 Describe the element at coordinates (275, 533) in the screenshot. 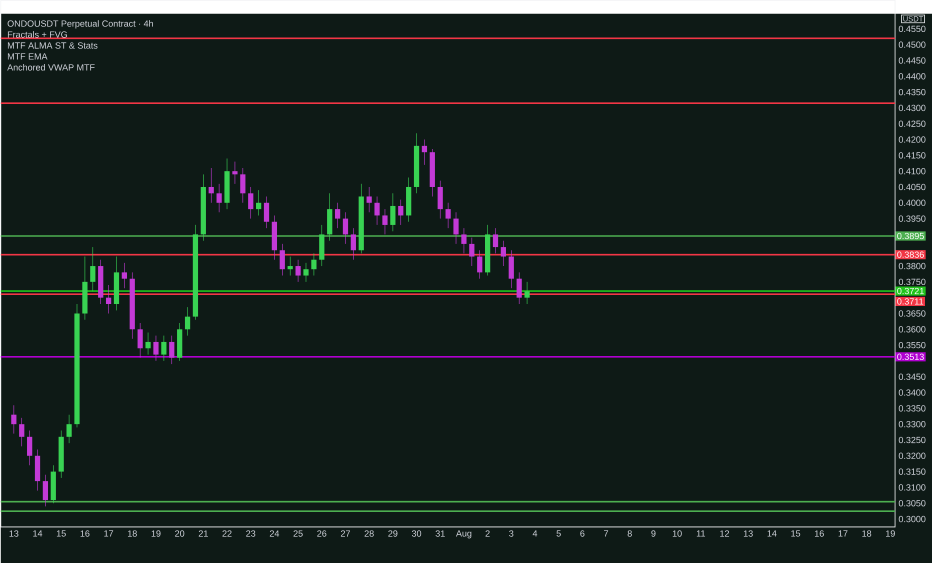

I see `x-tick-label: 24` at that location.